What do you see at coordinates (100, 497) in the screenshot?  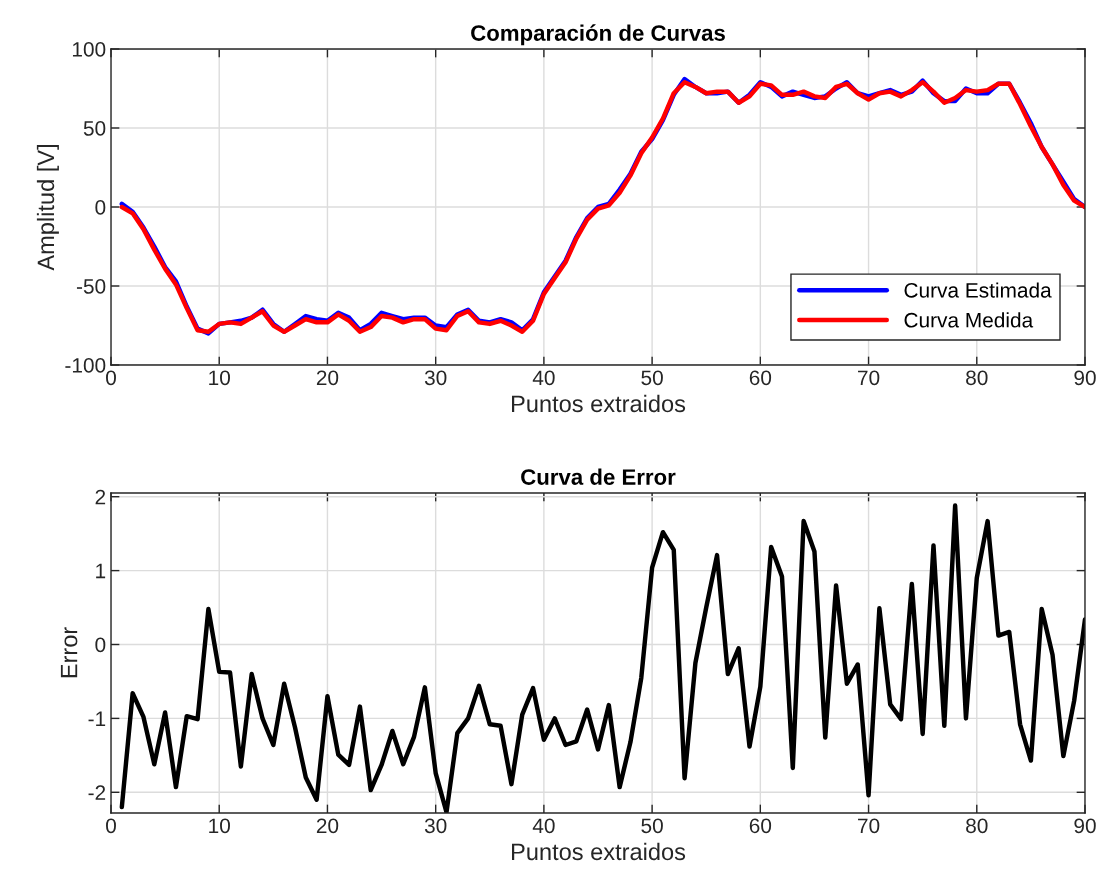 I see `y-tick-label: 2` at bounding box center [100, 497].